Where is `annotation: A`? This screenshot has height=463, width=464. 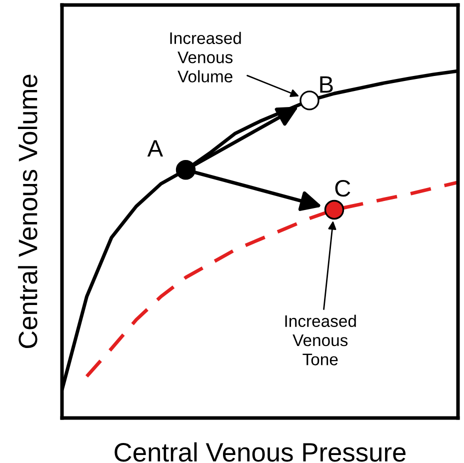
annotation: A is located at coordinates (155, 148).